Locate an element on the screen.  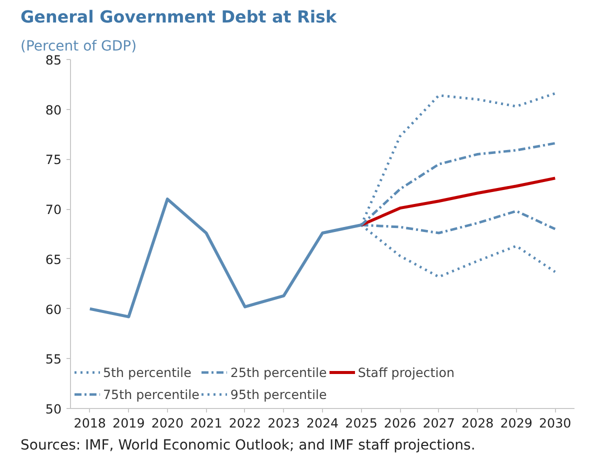
legend-label: 5th percentile is located at coordinates (147, 372).